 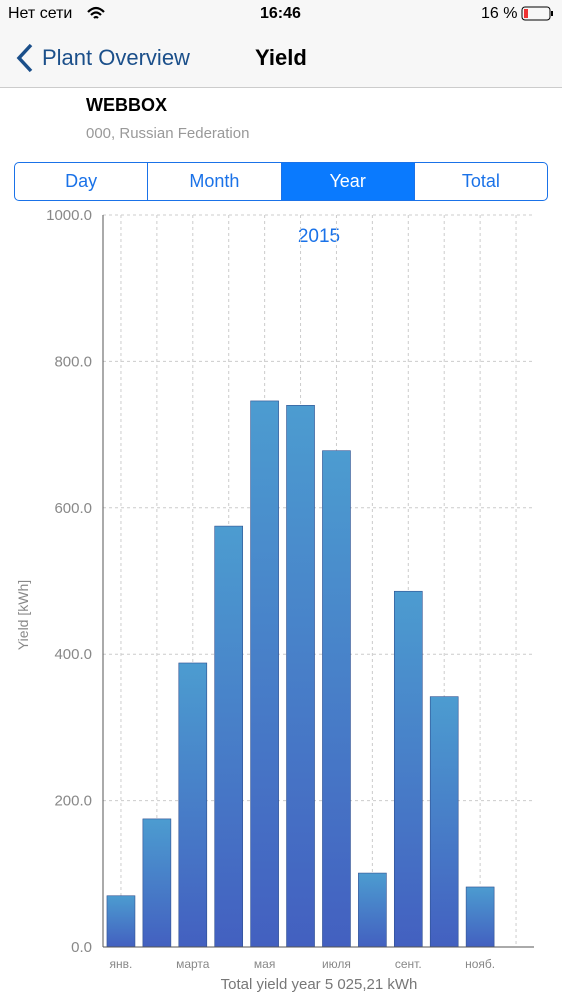 I want to click on time: 16:46, so click(x=280, y=13).